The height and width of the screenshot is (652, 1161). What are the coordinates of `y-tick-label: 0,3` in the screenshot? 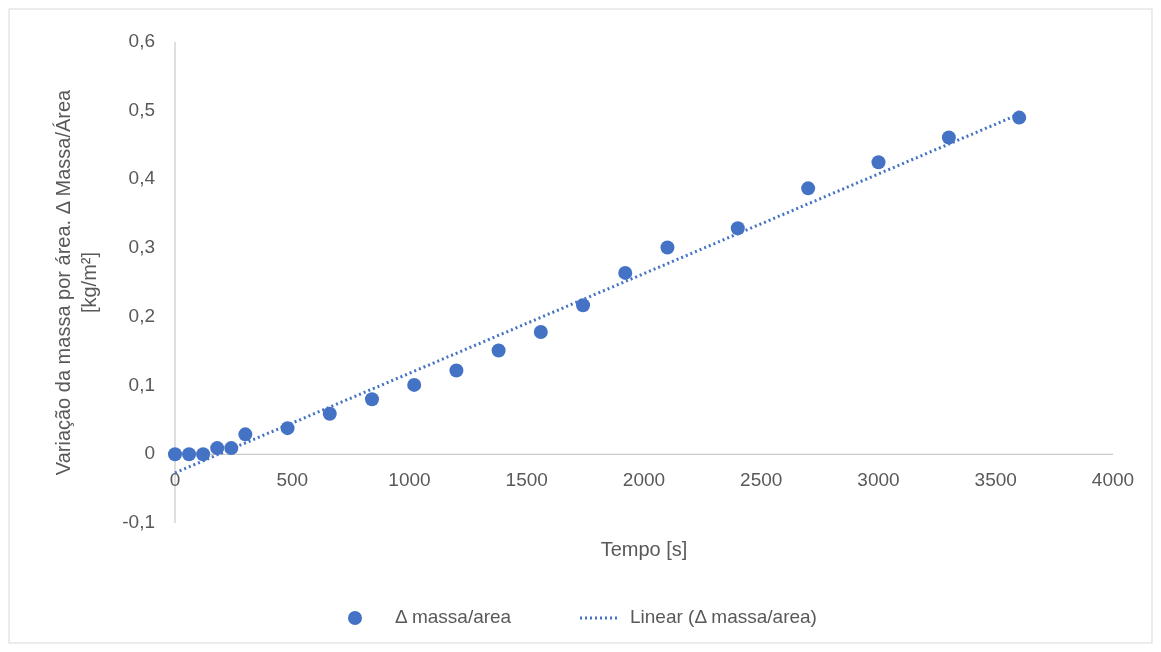 It's located at (141, 247).